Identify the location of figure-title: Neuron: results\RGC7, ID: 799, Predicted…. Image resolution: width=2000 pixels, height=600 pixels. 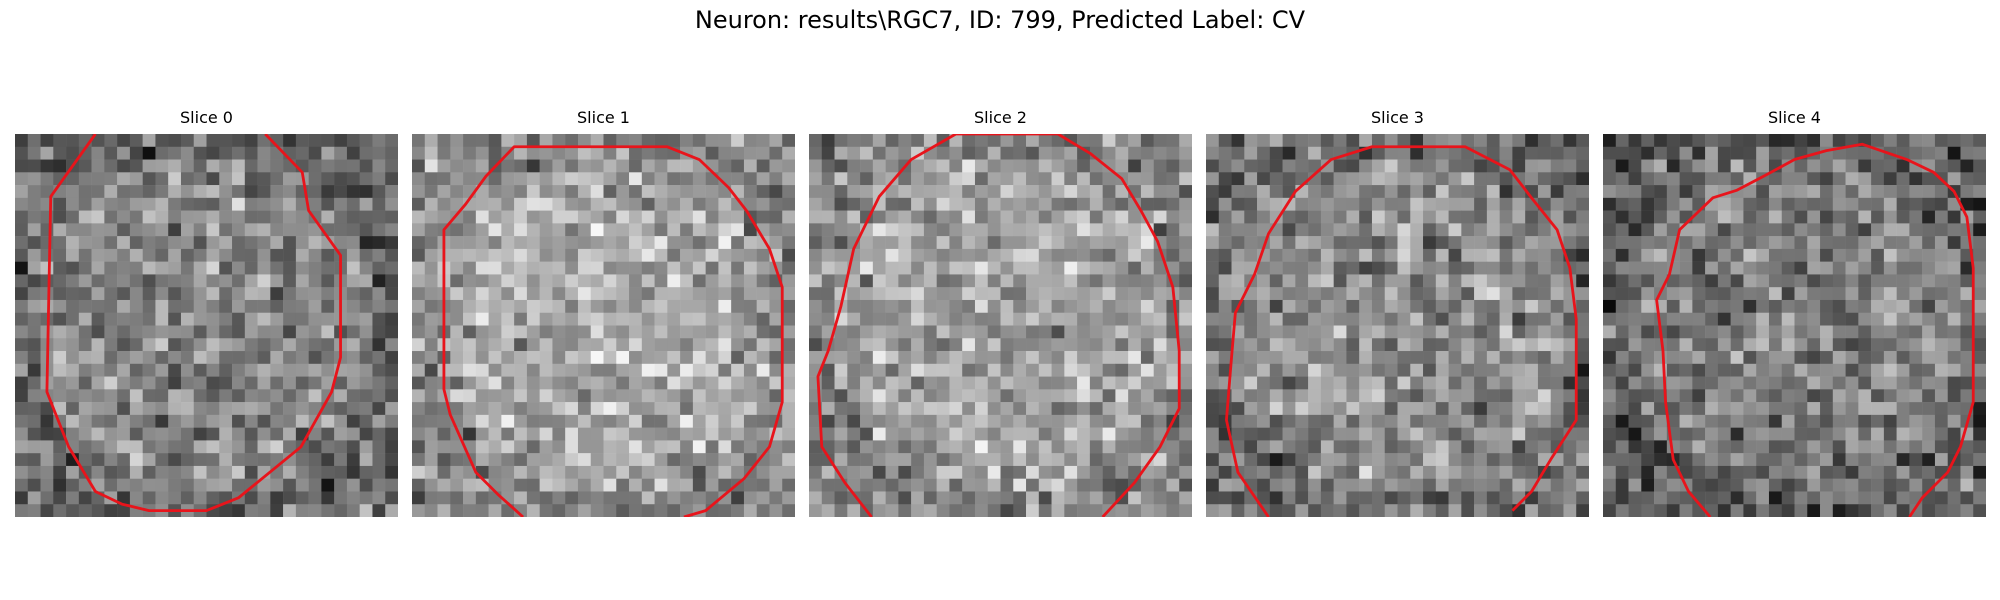
(1000, 20).